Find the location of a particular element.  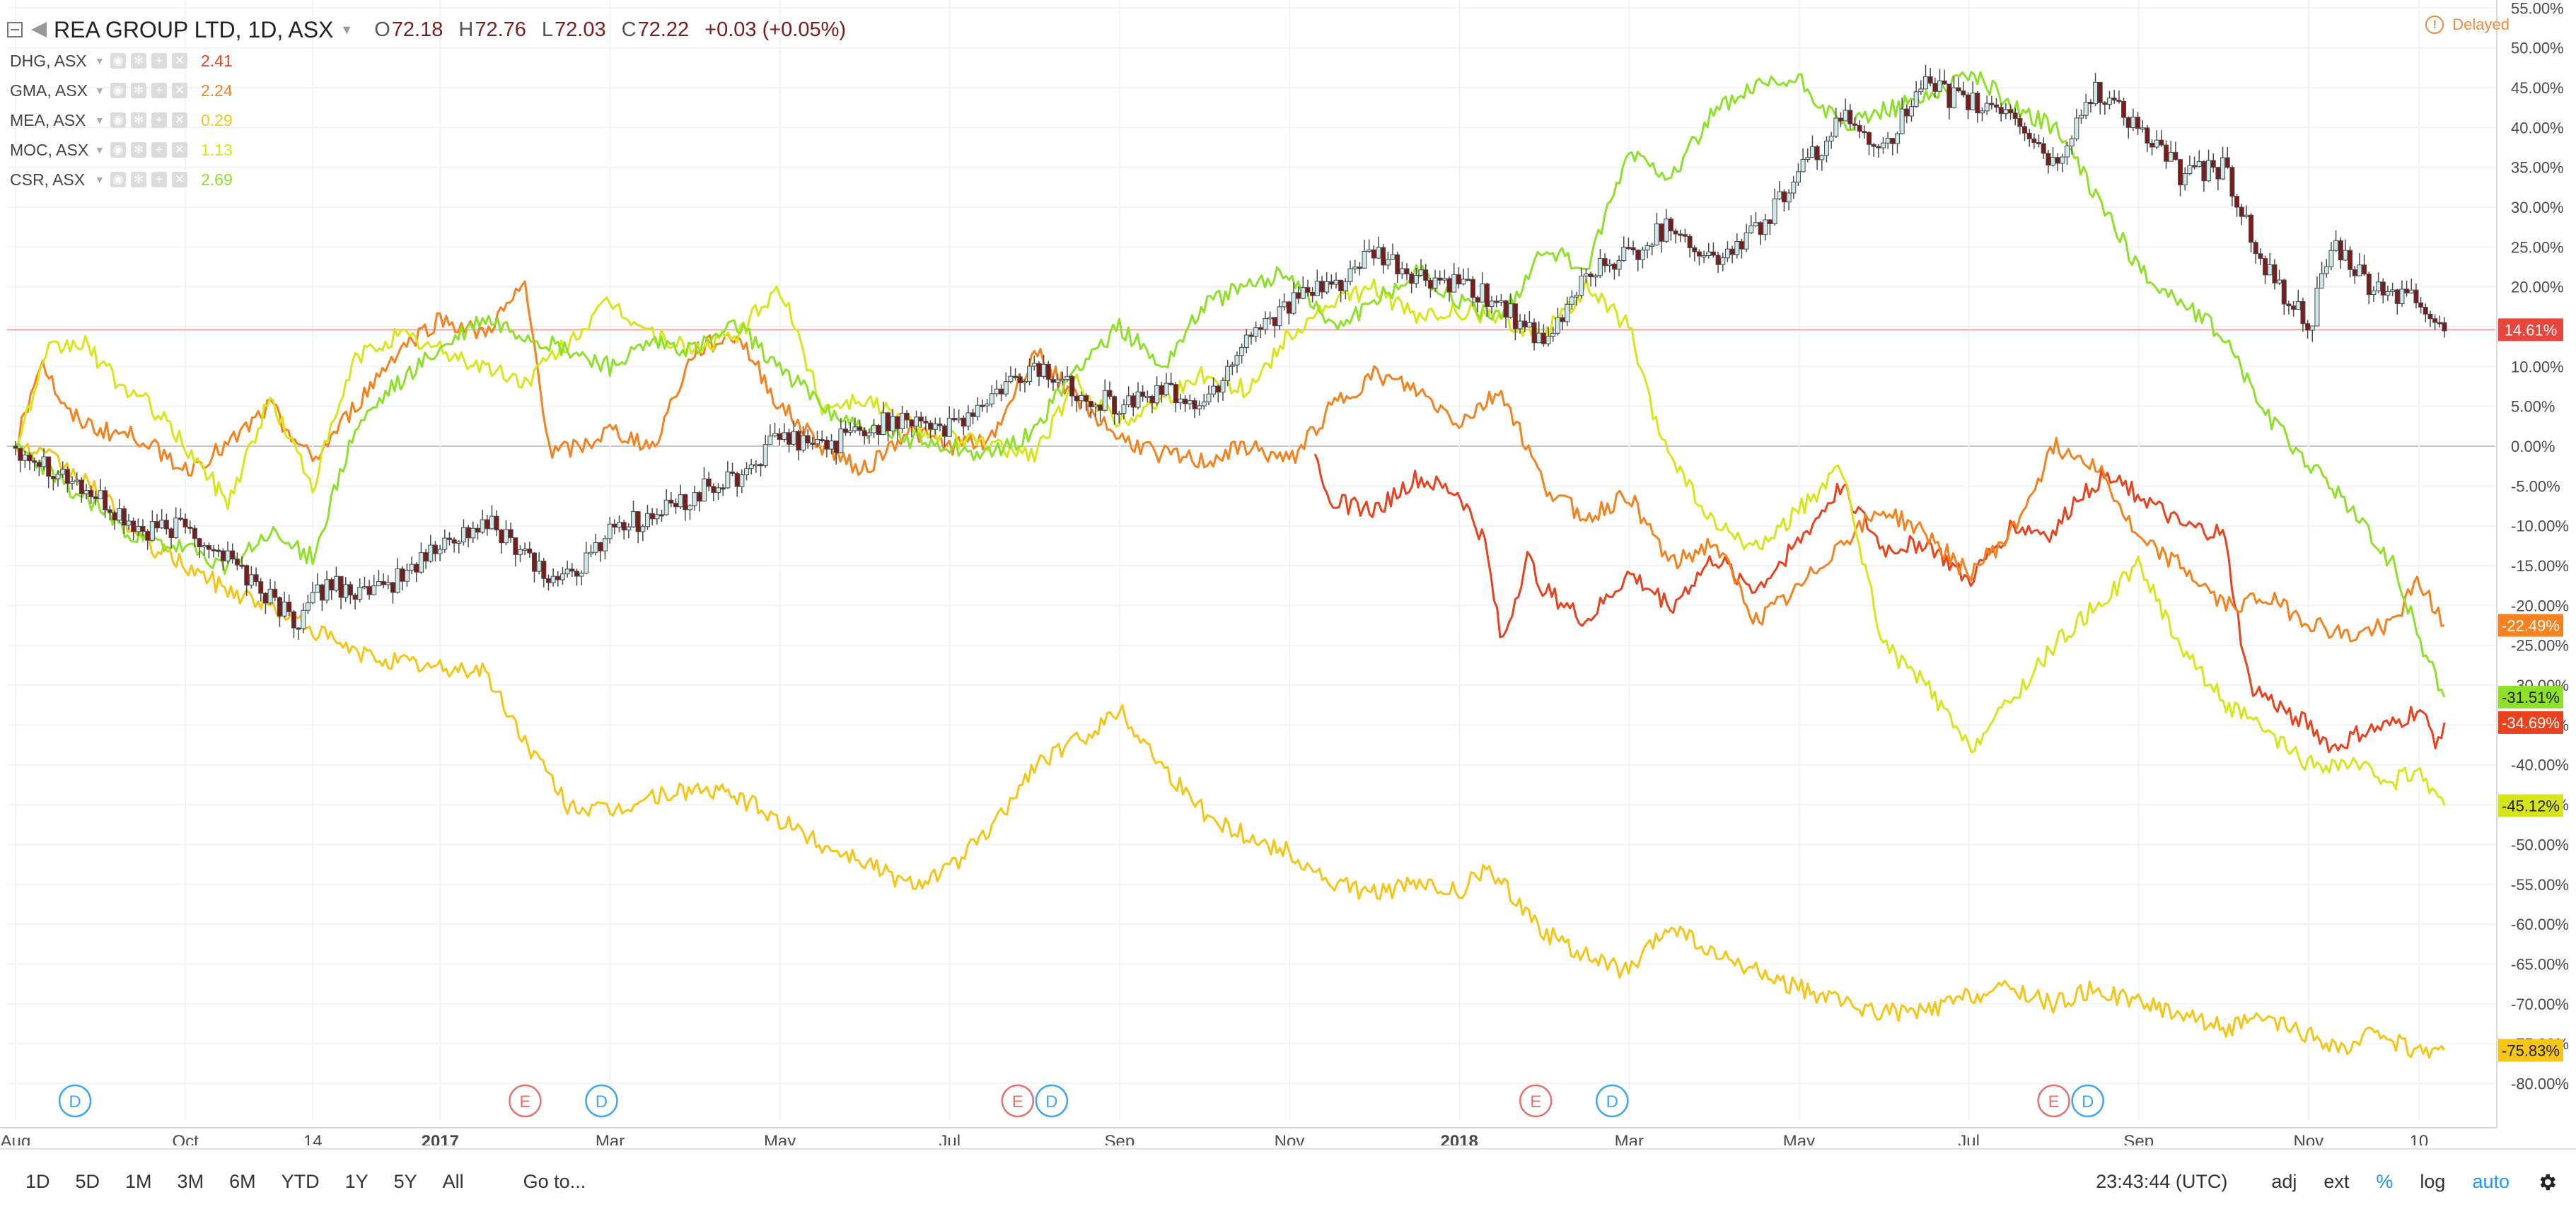

range-5d-button: 5D is located at coordinates (87, 1181).